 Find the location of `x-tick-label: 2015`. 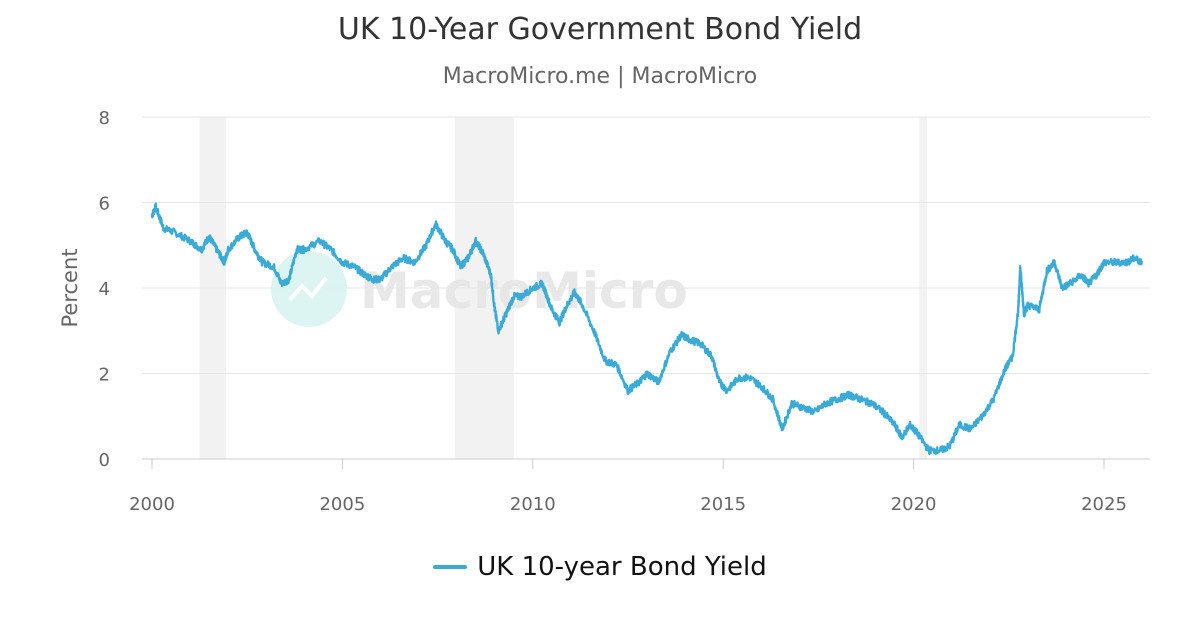

x-tick-label: 2015 is located at coordinates (723, 504).